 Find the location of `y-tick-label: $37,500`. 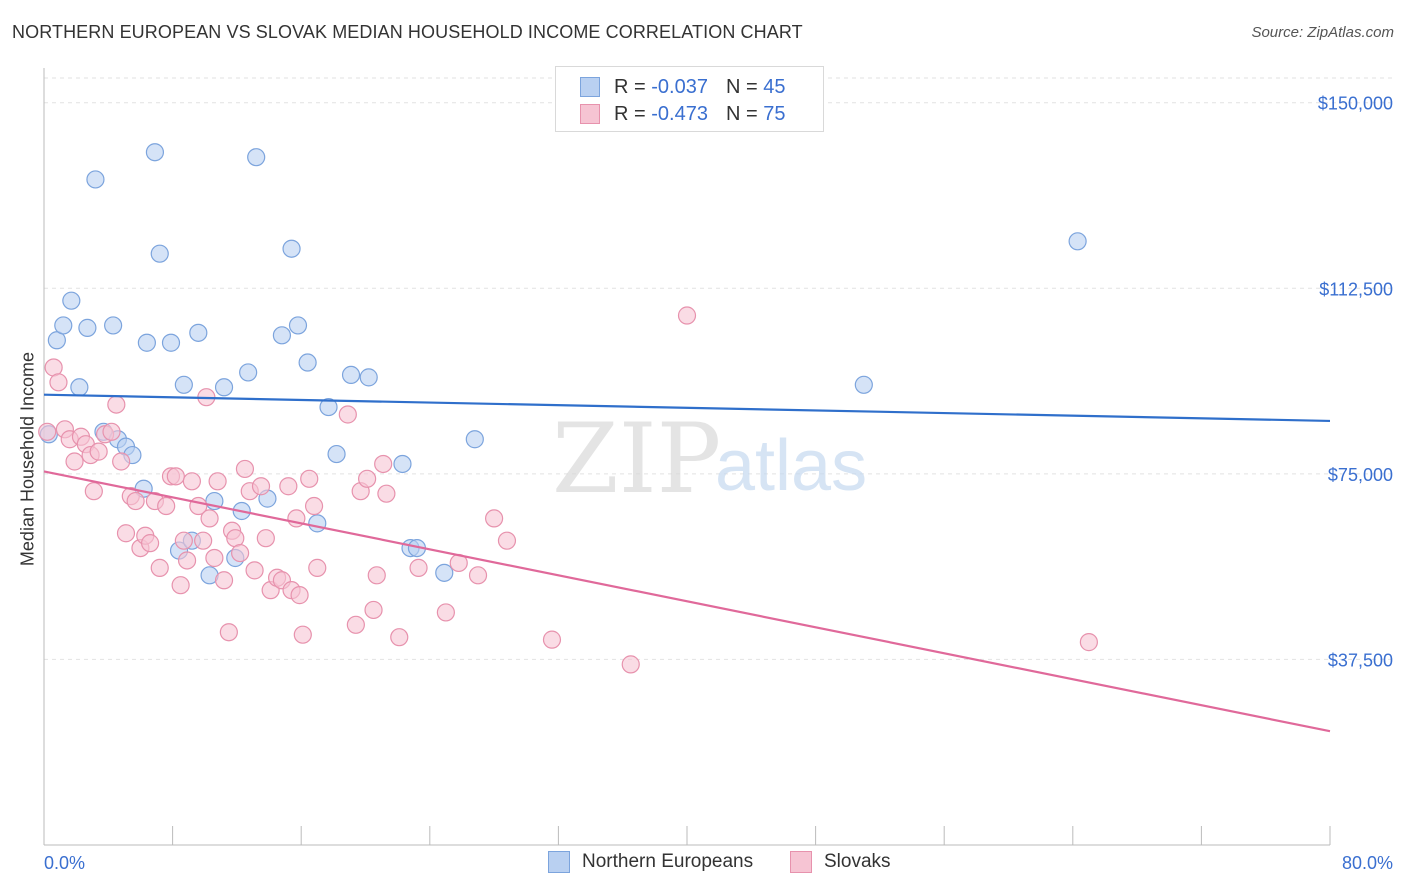

y-tick-label: $37,500 is located at coordinates (1360, 660).